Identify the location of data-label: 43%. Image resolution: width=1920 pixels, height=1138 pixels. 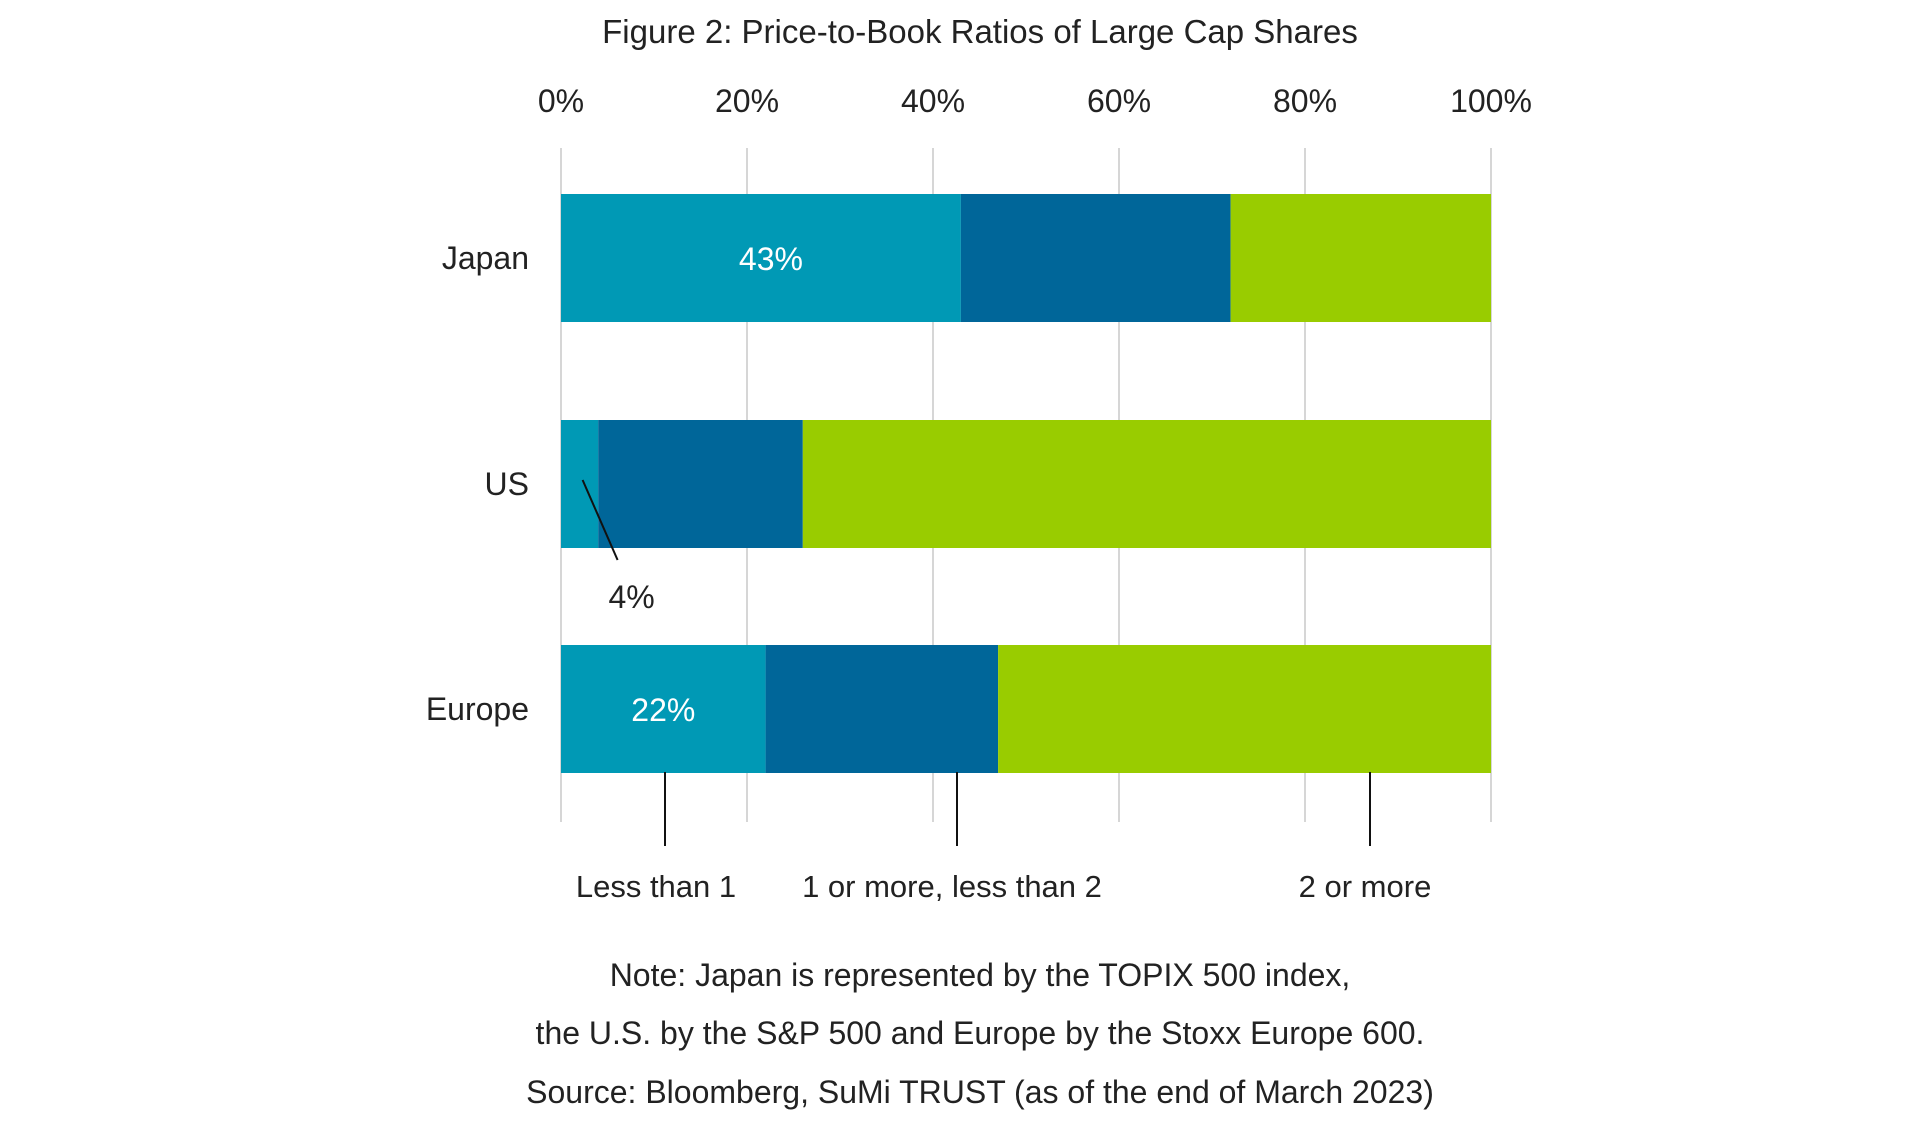
(771, 259).